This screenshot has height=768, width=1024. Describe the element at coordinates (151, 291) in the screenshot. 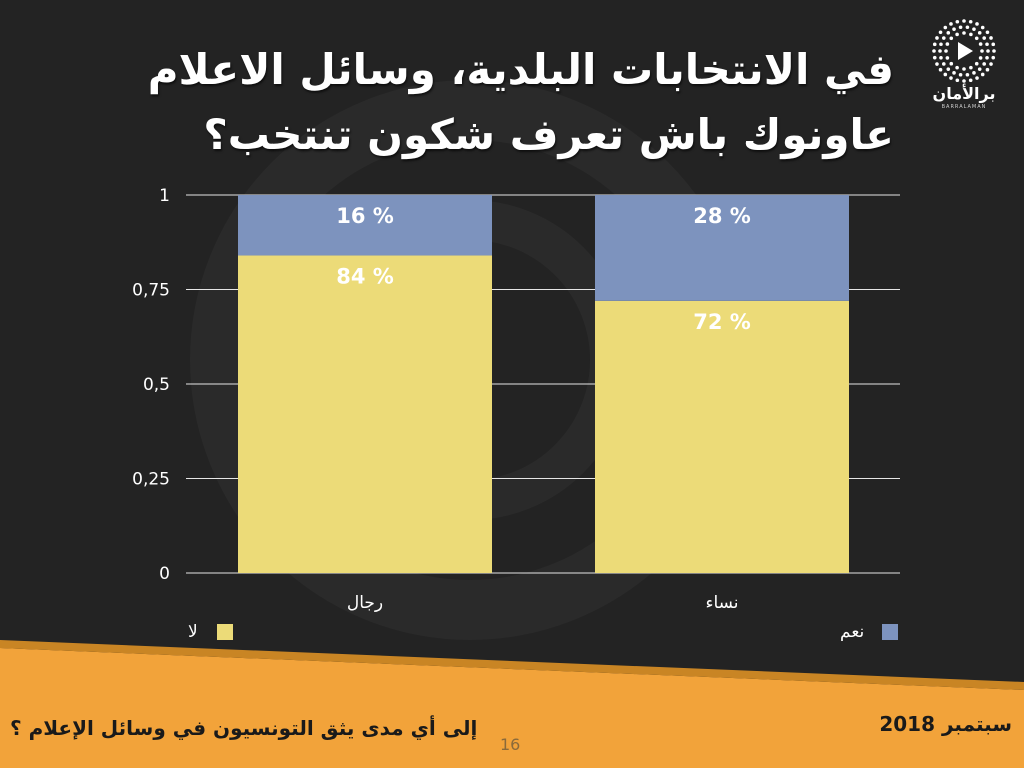

I see `y-tick-label: 0,75` at that location.